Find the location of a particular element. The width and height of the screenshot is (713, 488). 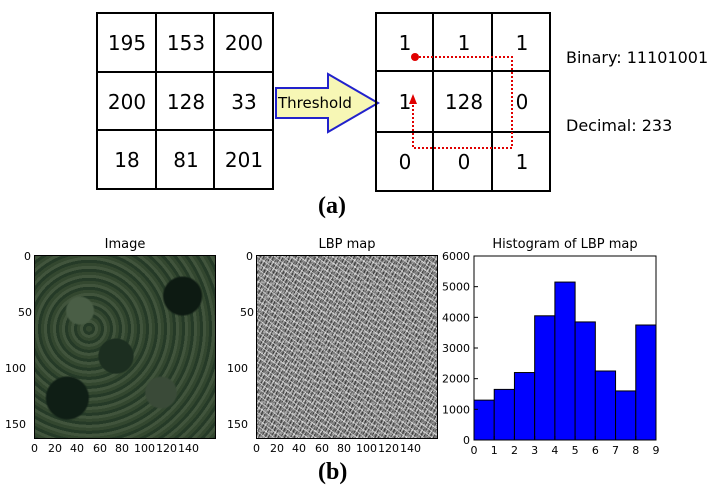

output-cell: 128 is located at coordinates (464, 102).